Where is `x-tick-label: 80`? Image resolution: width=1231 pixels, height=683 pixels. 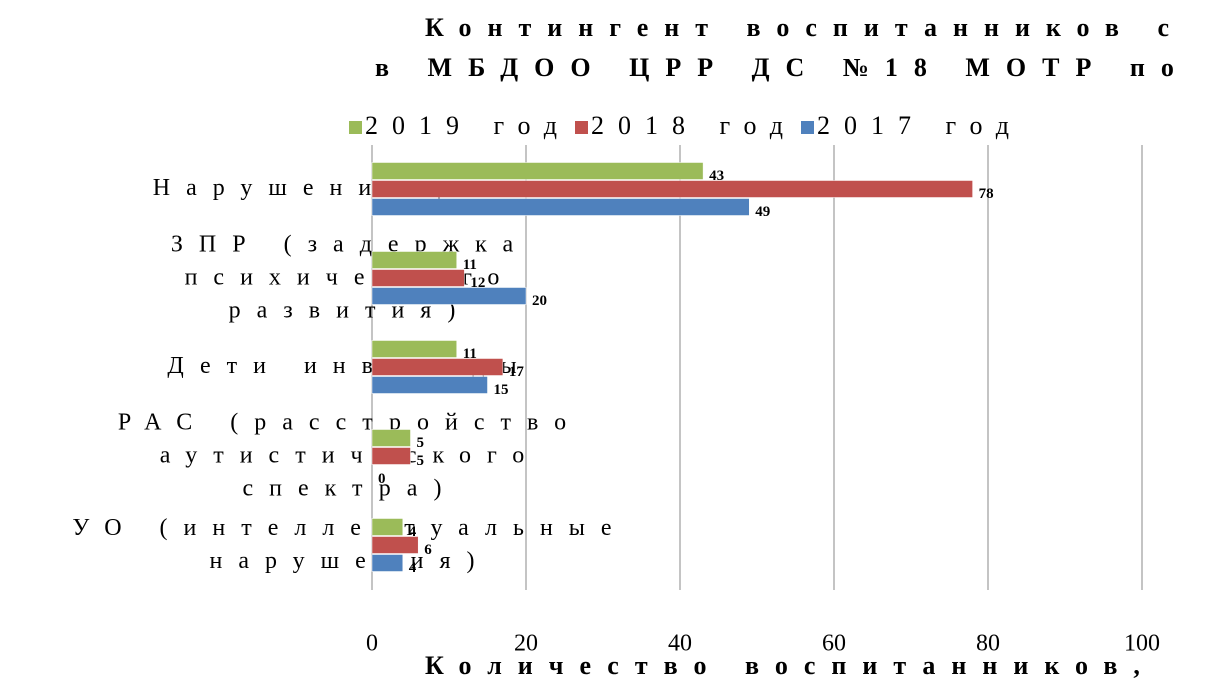 x-tick-label: 80 is located at coordinates (988, 644).